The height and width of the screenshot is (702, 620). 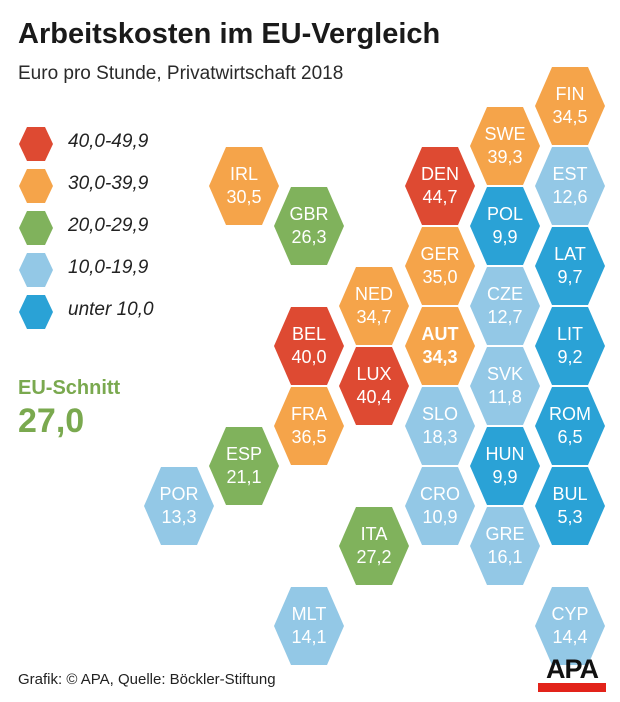 What do you see at coordinates (440, 334) in the screenshot?
I see `country-code: AUT` at bounding box center [440, 334].